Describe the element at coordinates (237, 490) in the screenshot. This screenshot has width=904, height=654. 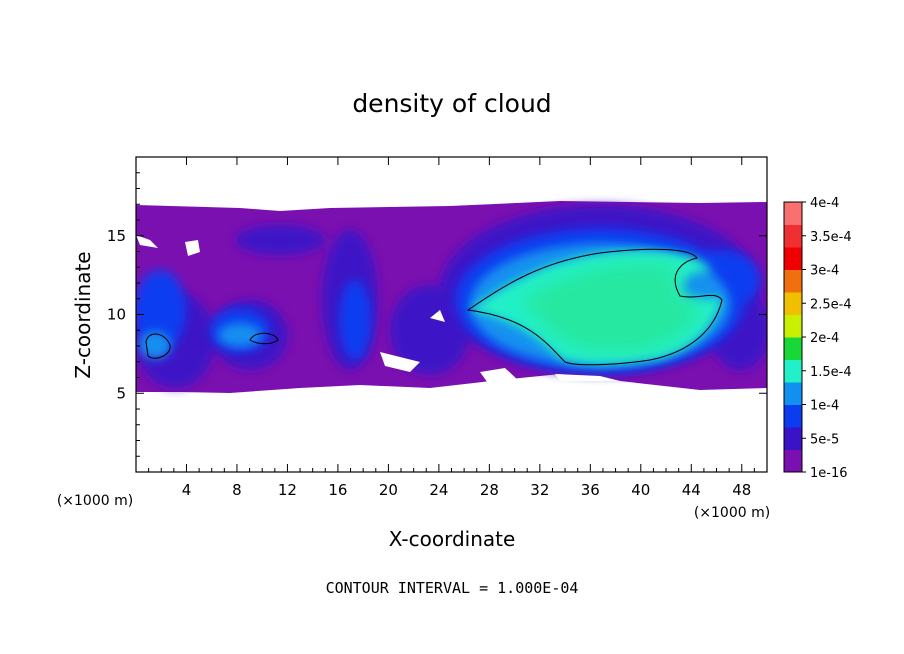
I see `x-tick-label: 8` at that location.